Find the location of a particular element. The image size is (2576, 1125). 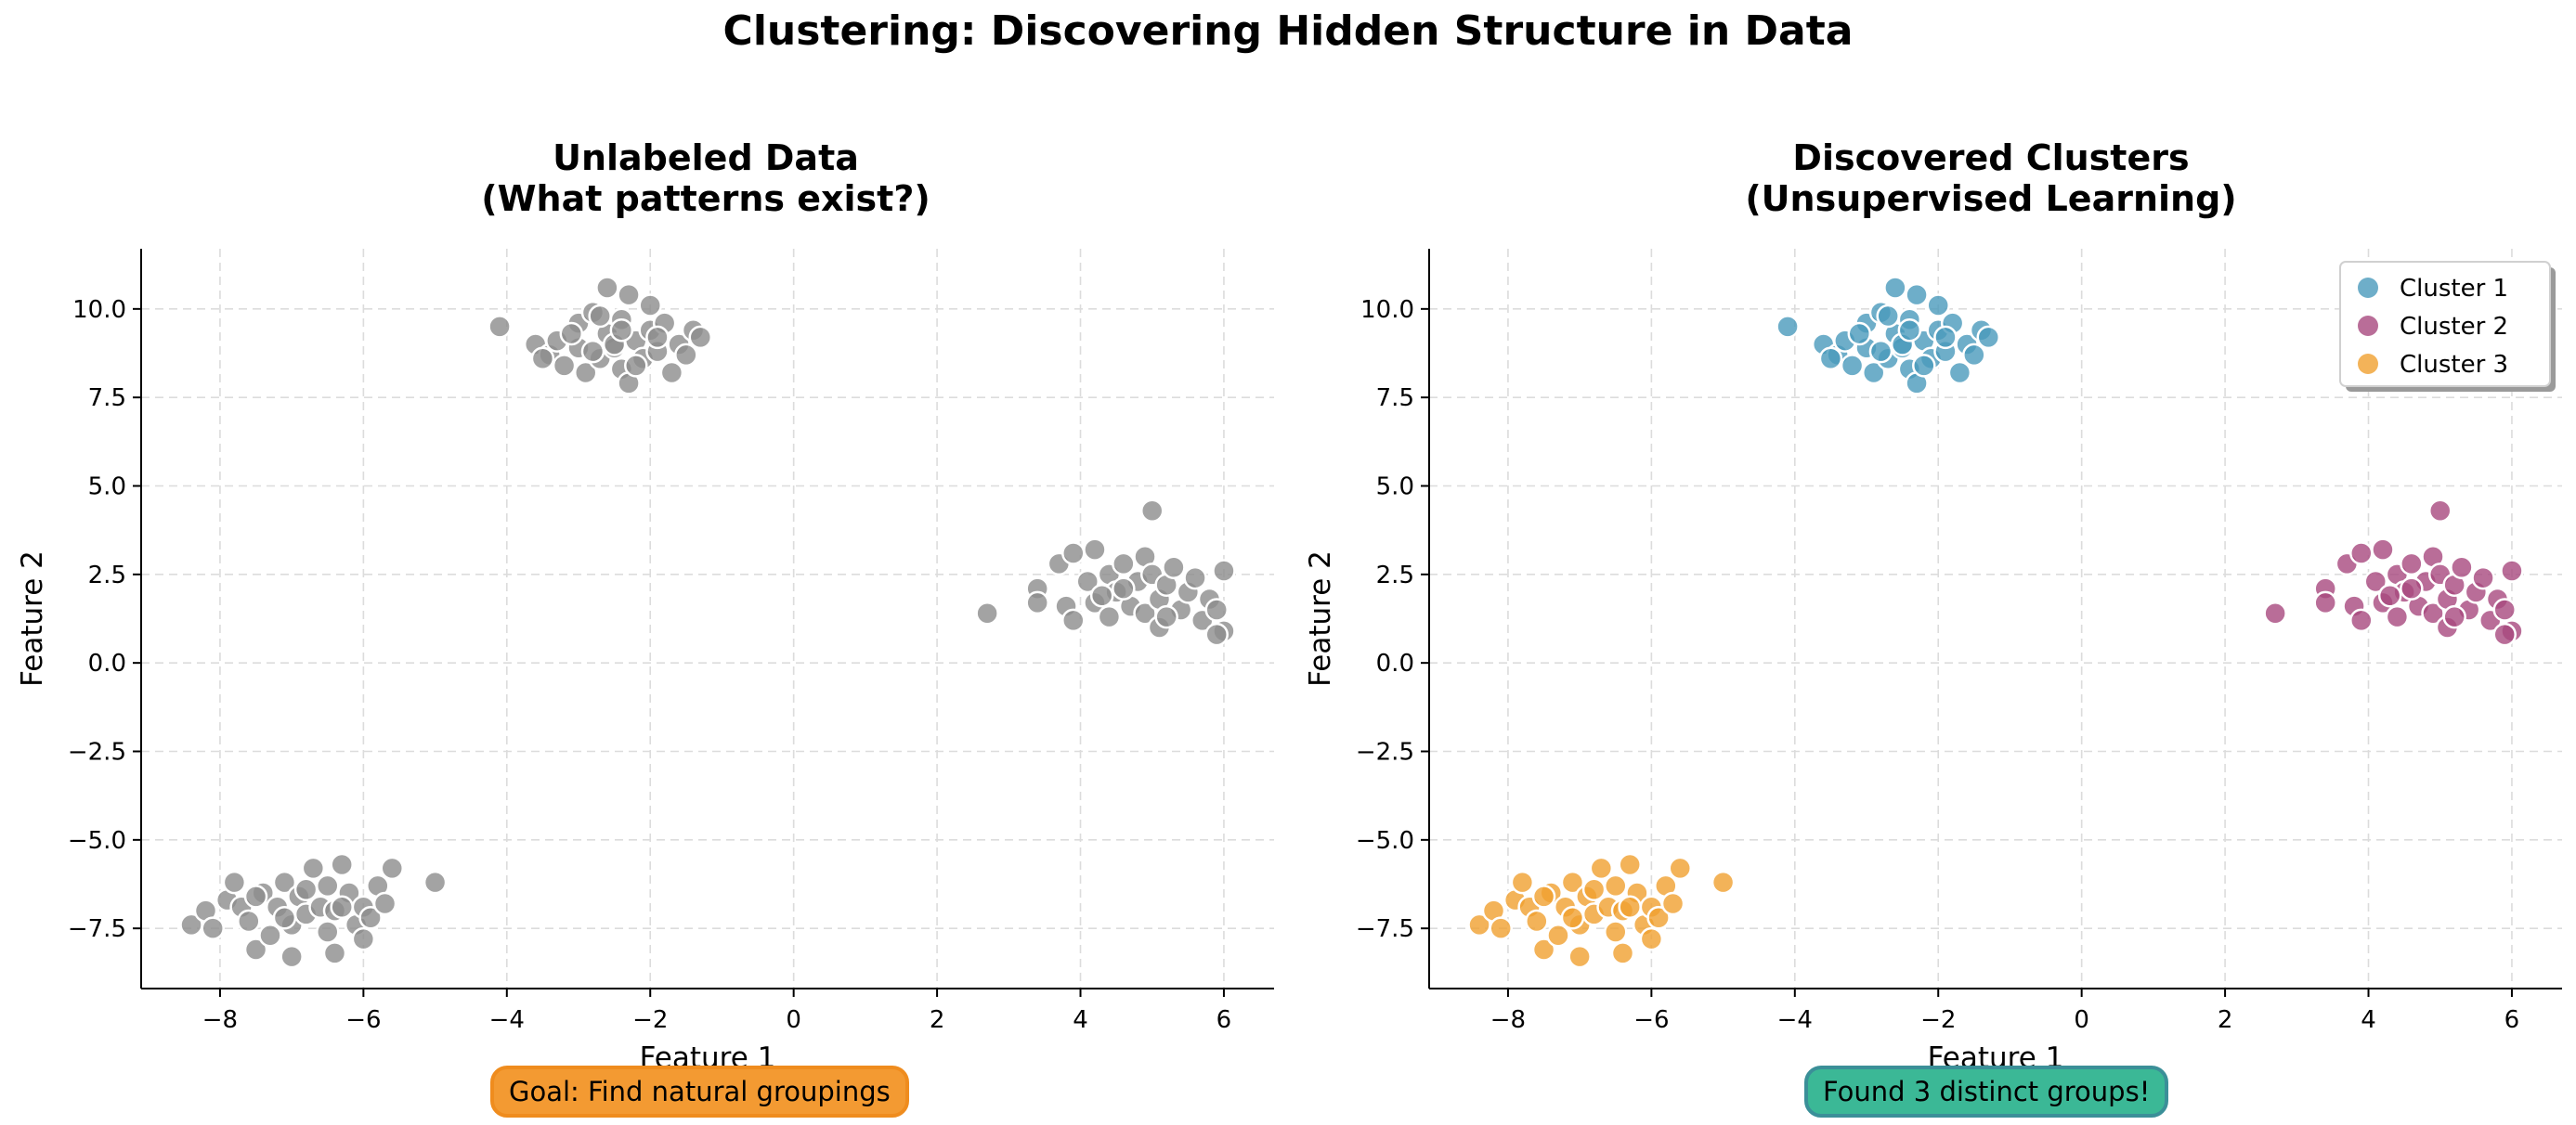

left-panel-title-line2: (What patterns exist?) is located at coordinates (705, 198).